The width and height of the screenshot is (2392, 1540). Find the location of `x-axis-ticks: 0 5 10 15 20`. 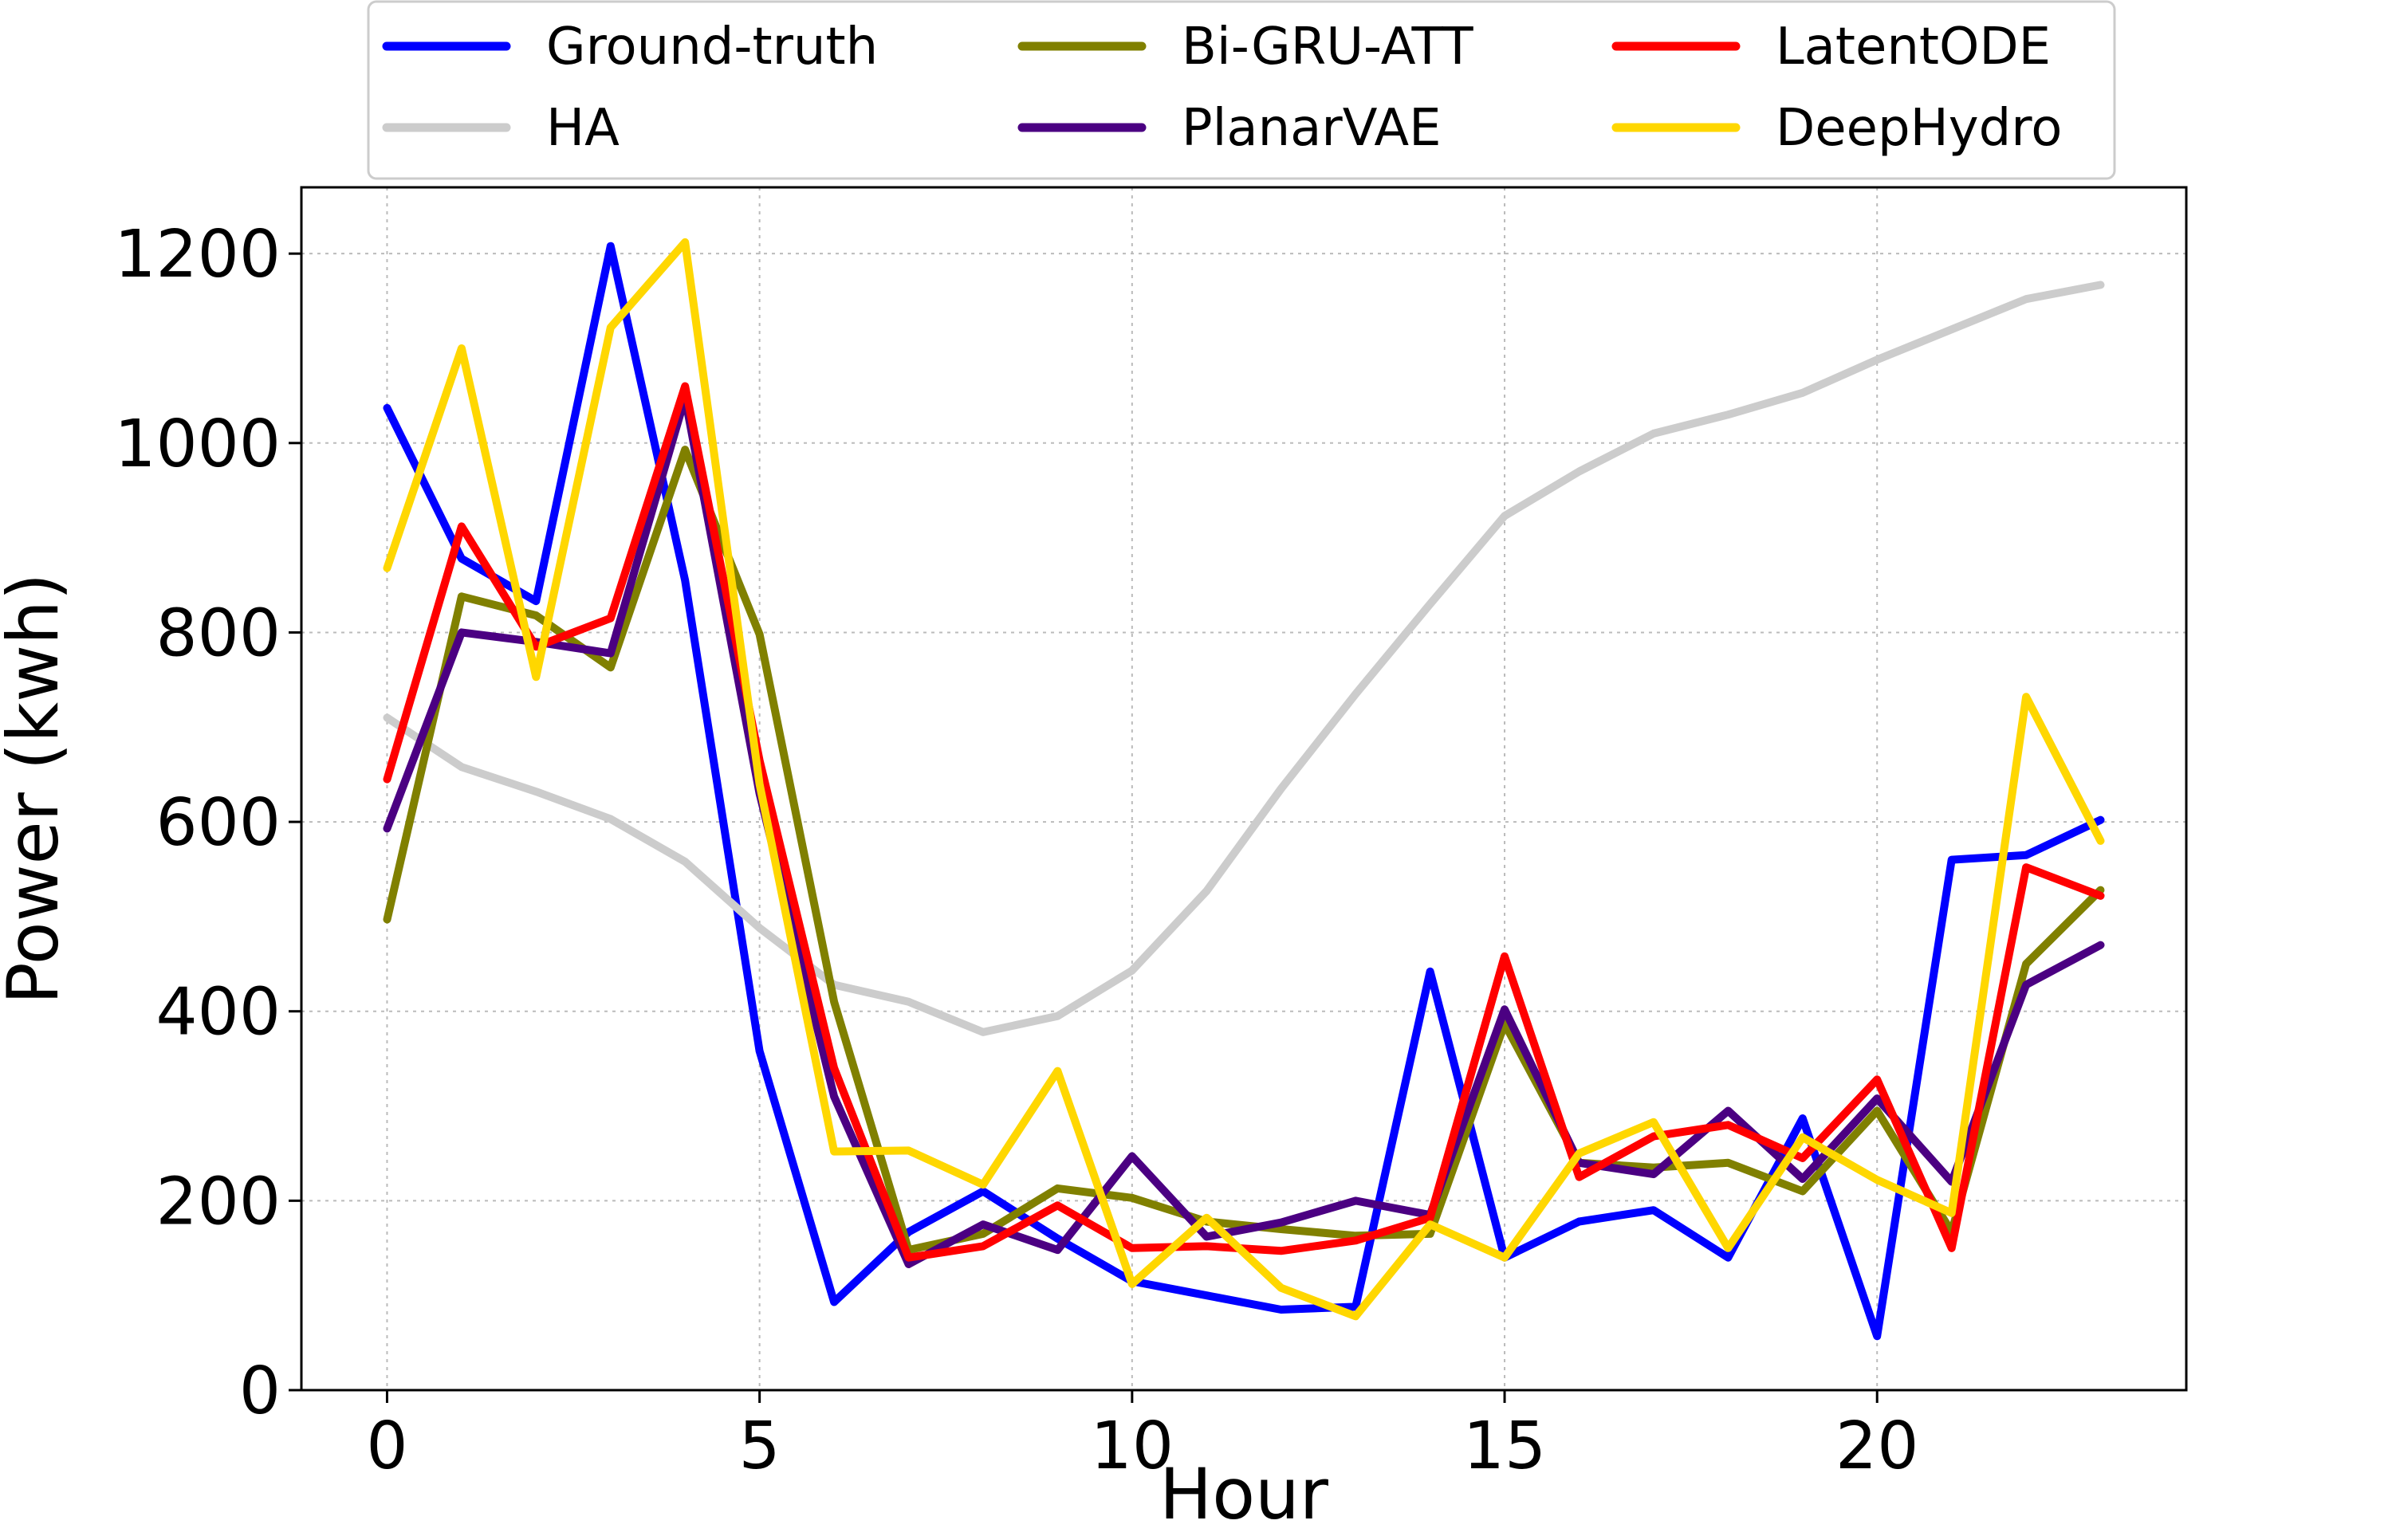

x-axis-ticks: 0 5 10 15 20 is located at coordinates (1142, 1437).